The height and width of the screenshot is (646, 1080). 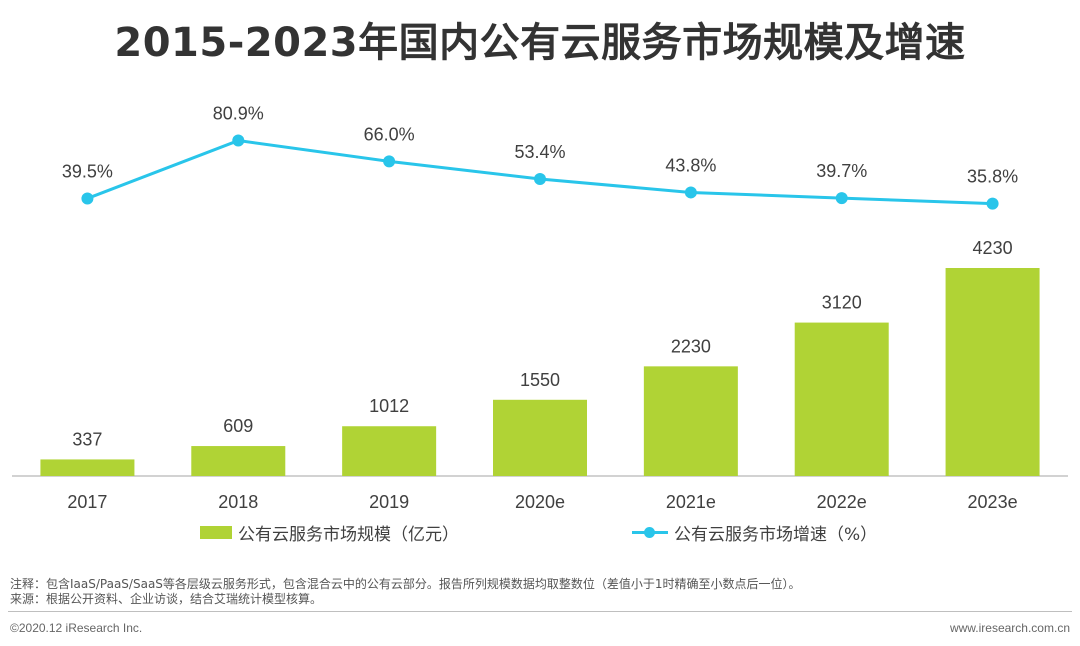 What do you see at coordinates (650, 532) in the screenshot?
I see `legend-line-swatch` at bounding box center [650, 532].